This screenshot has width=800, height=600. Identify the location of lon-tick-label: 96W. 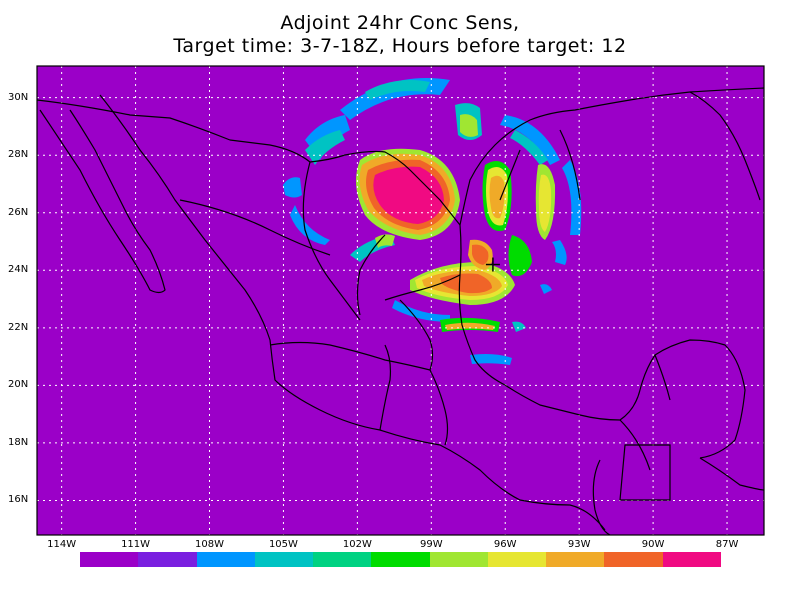
(505, 544).